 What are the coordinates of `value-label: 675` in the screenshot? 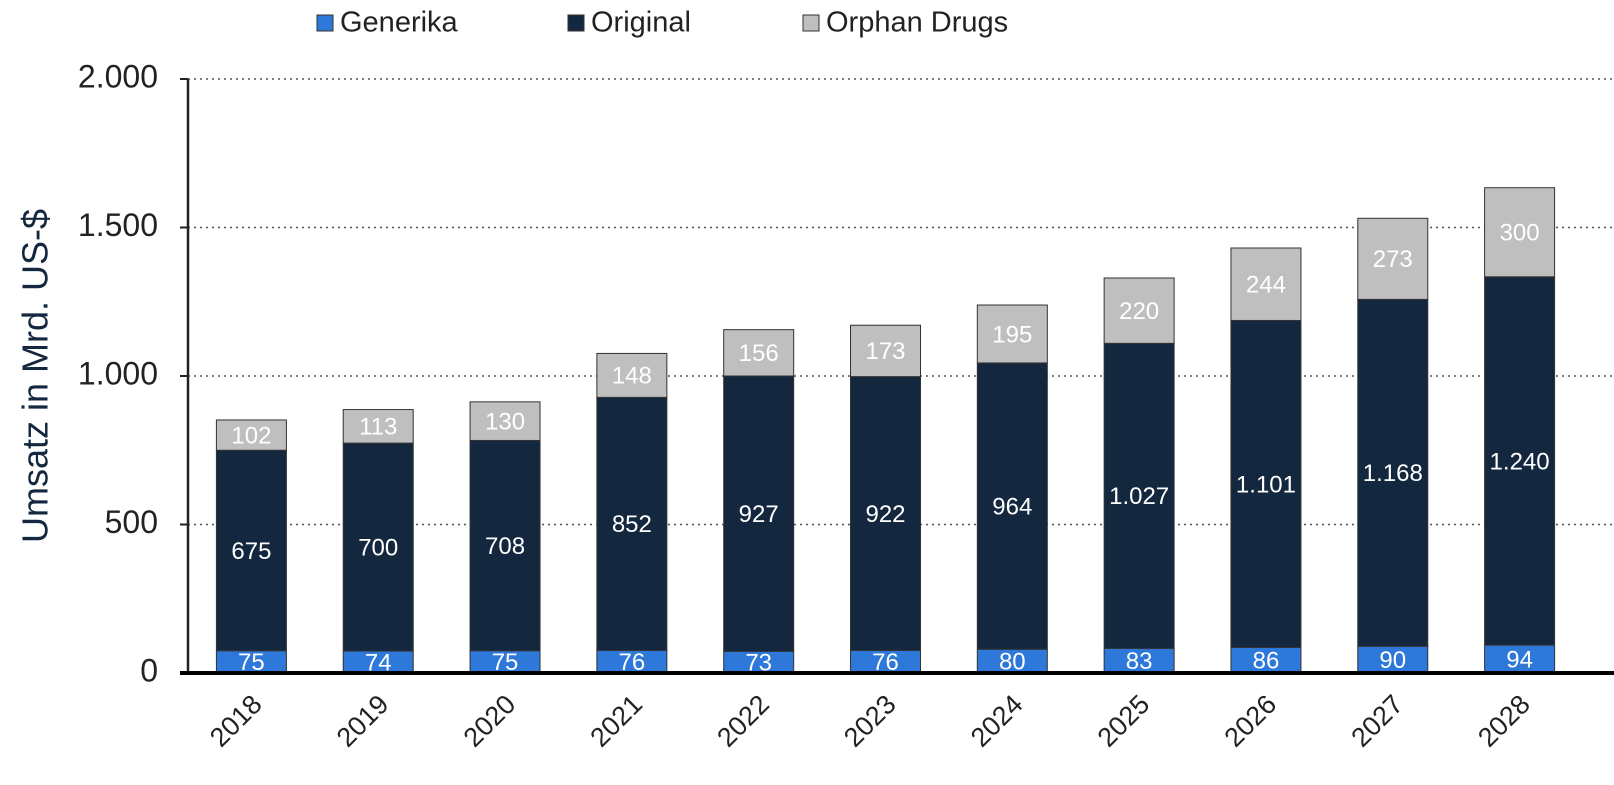 It's located at (251, 551).